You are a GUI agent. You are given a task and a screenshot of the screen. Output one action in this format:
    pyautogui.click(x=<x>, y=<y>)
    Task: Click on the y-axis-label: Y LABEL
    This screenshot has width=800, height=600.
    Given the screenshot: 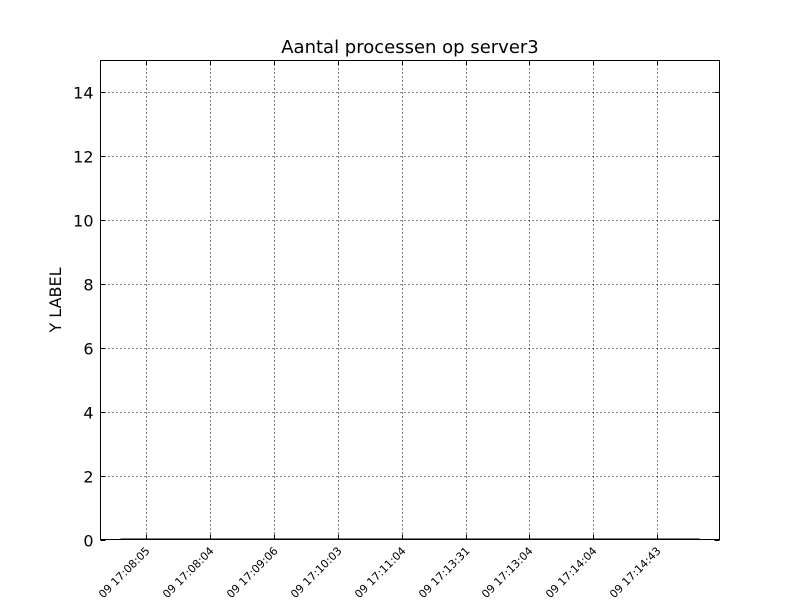 What is the action you would take?
    pyautogui.click(x=55, y=300)
    